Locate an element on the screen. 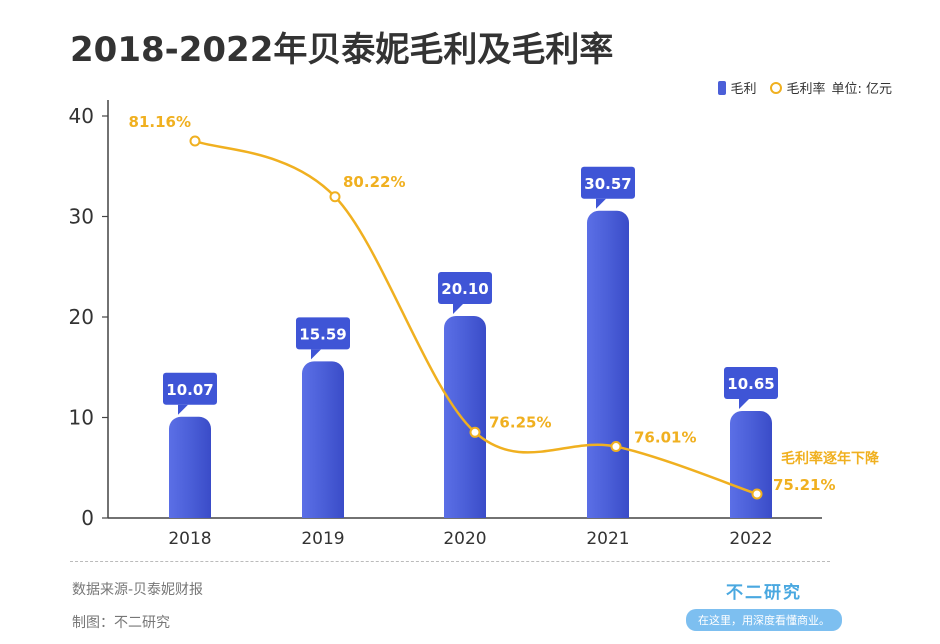 This screenshot has width=940, height=644. brand-logo: 不二研究 在这里，用深度看懂商业。 is located at coordinates (764, 604).